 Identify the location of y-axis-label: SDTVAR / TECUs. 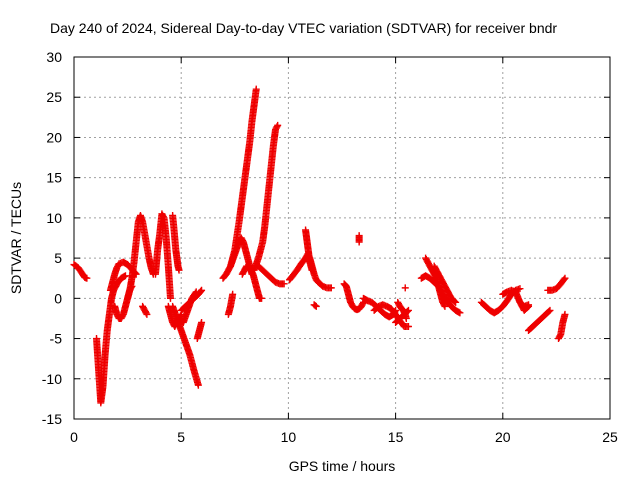
(16, 238).